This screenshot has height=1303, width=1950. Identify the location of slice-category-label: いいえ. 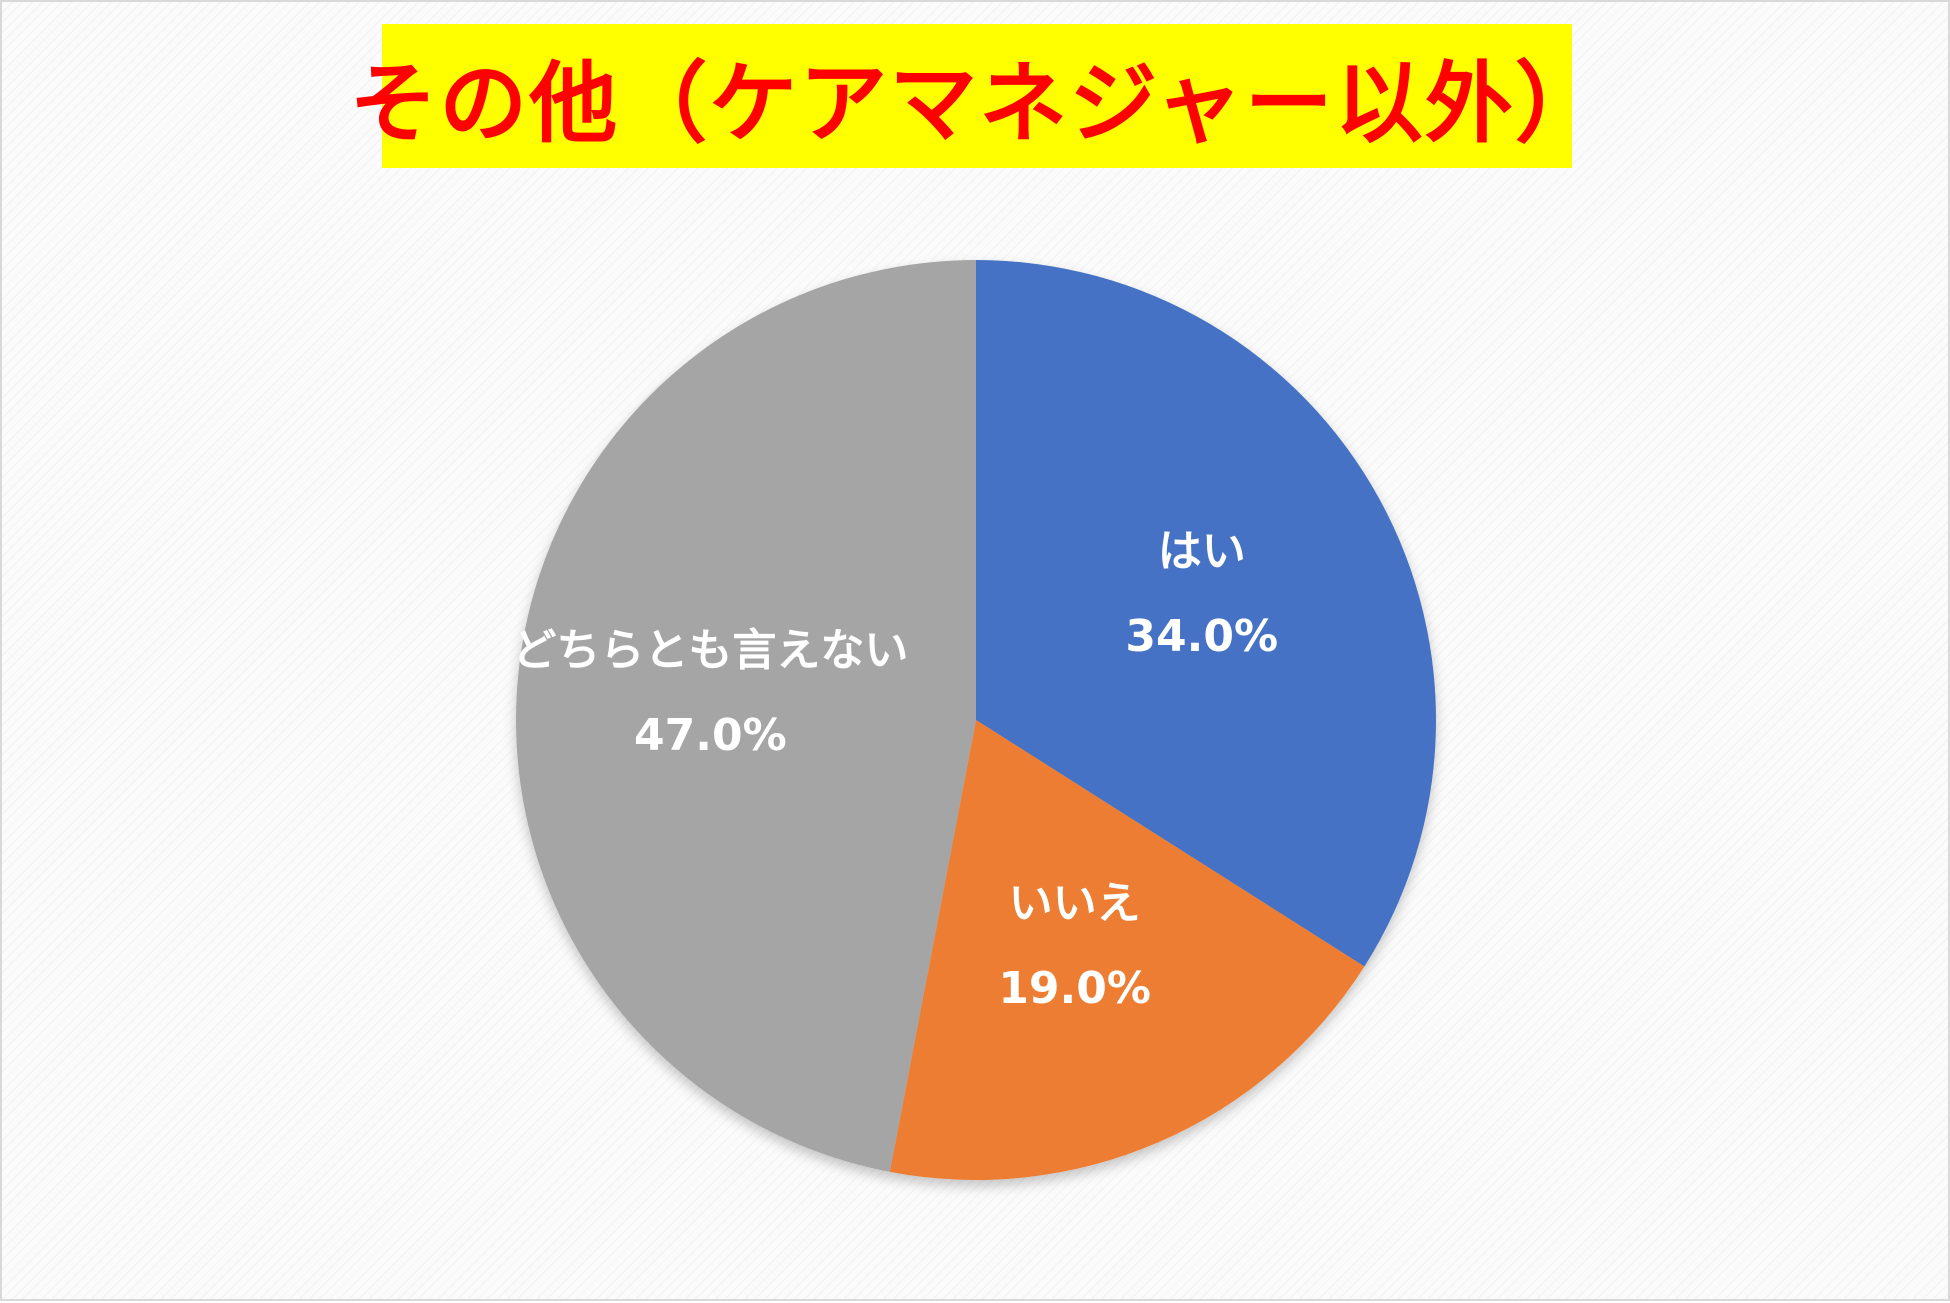
(1075, 903).